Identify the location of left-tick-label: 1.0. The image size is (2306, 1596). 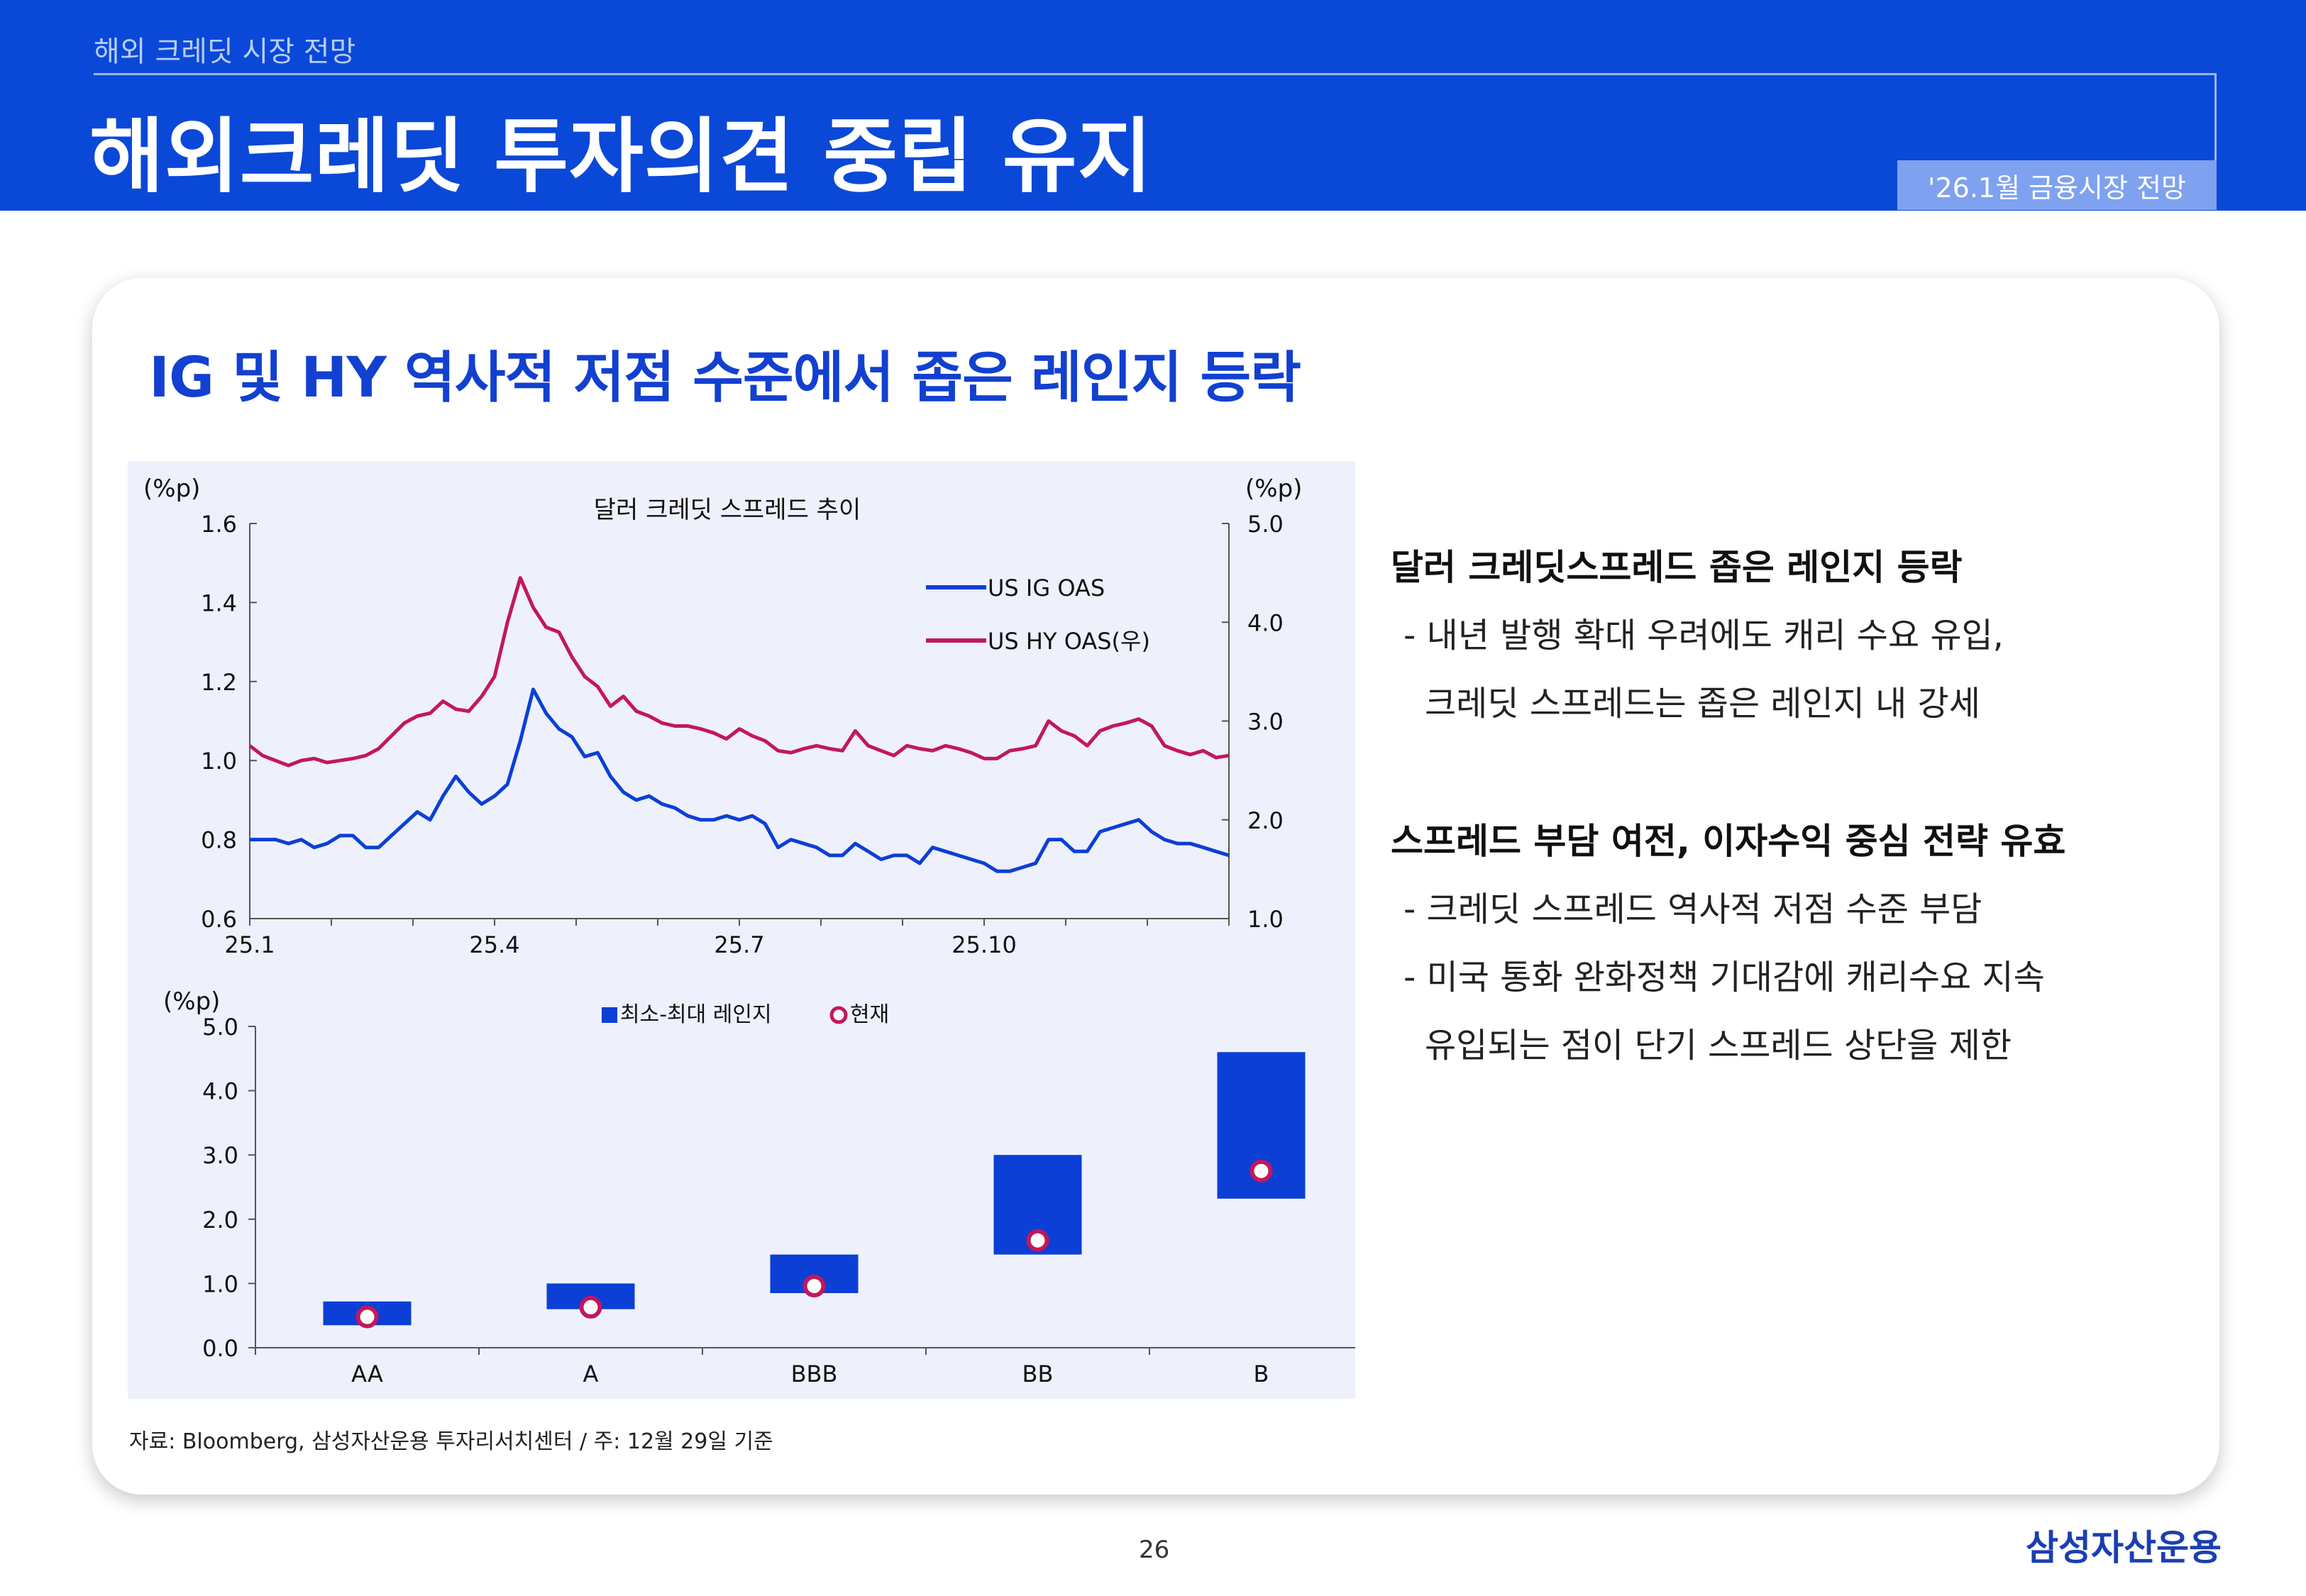
(219, 762).